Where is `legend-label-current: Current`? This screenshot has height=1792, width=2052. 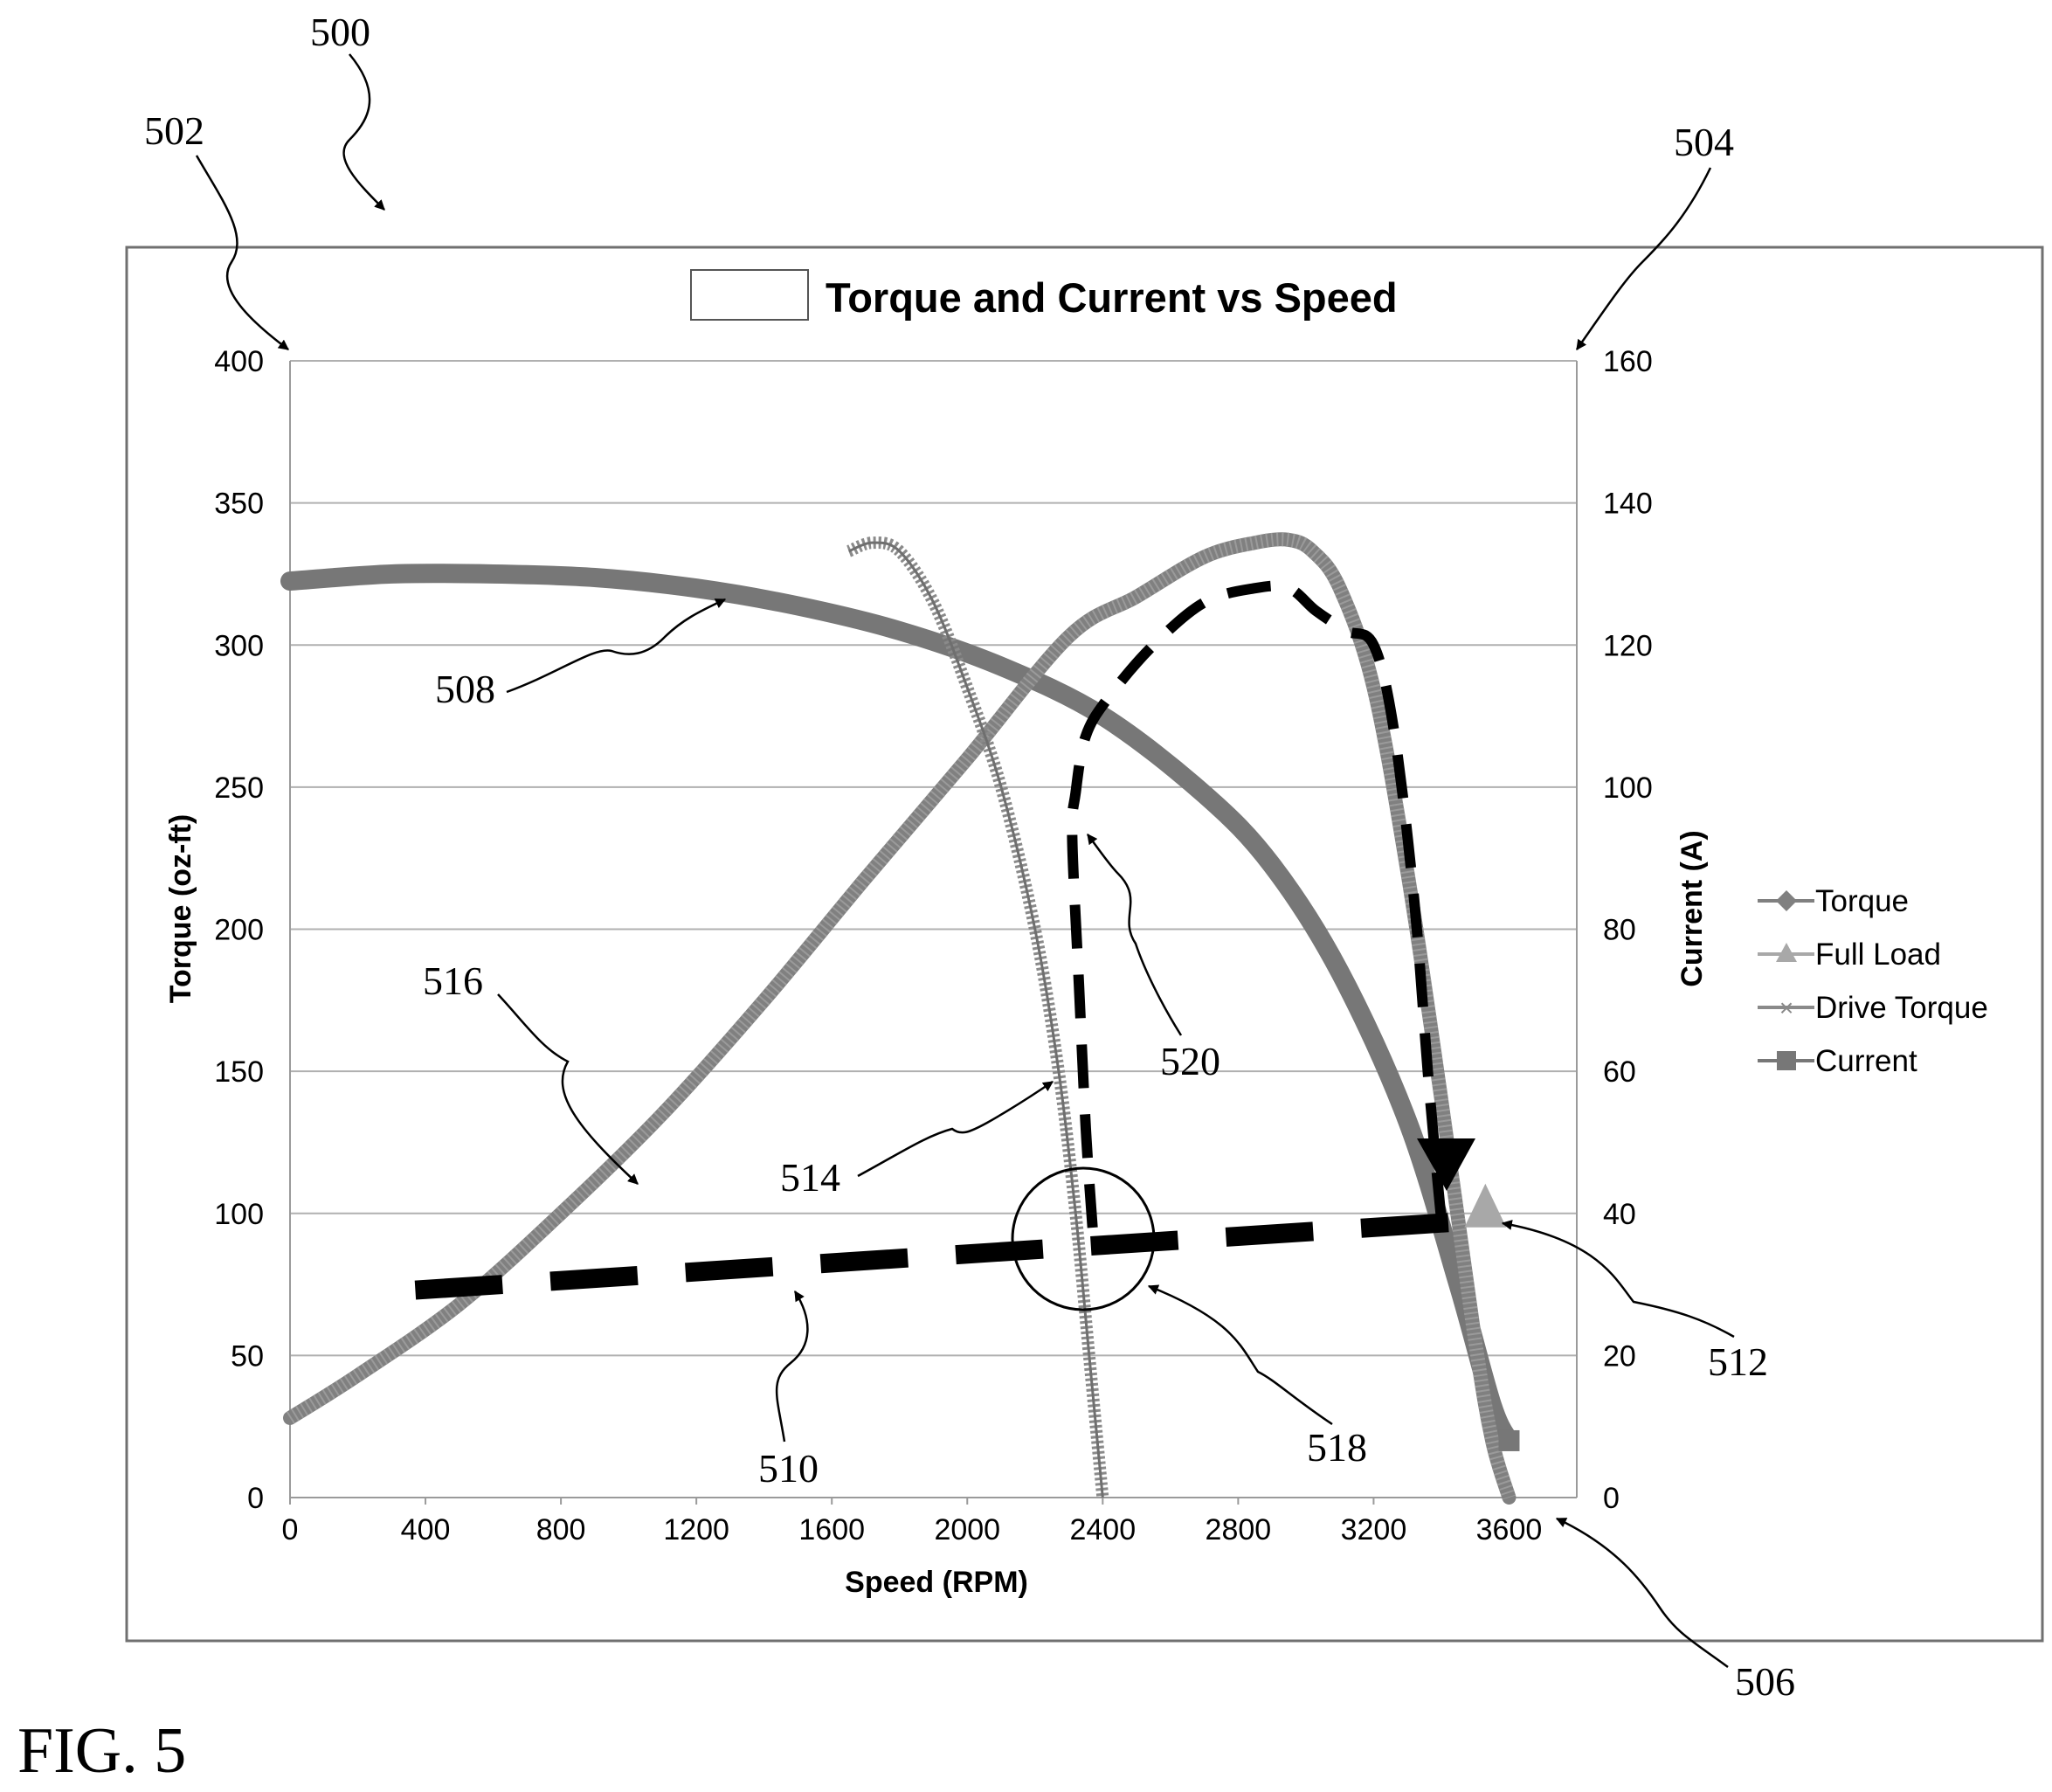
legend-label-current: Current is located at coordinates (1866, 1061).